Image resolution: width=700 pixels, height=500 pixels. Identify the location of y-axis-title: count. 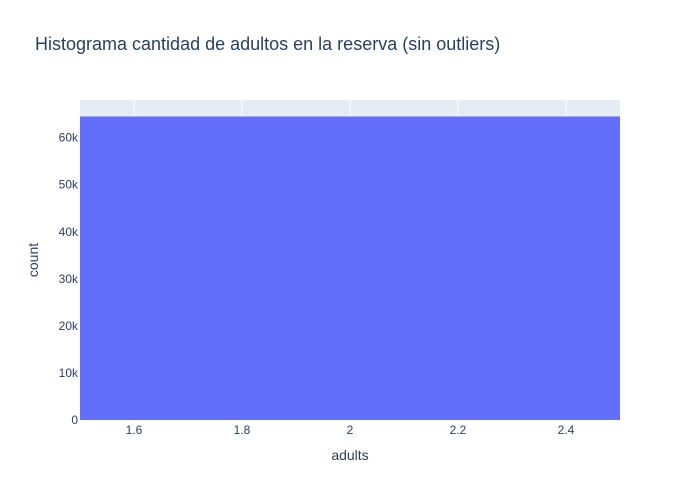
(33, 260).